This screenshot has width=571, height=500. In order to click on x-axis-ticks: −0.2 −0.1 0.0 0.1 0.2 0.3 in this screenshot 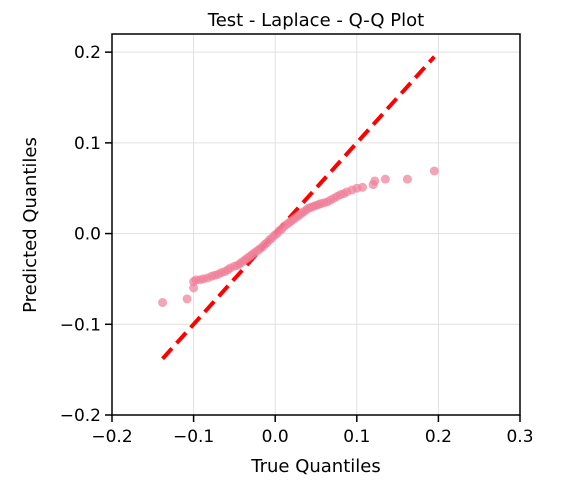, I will do `click(312, 431)`.